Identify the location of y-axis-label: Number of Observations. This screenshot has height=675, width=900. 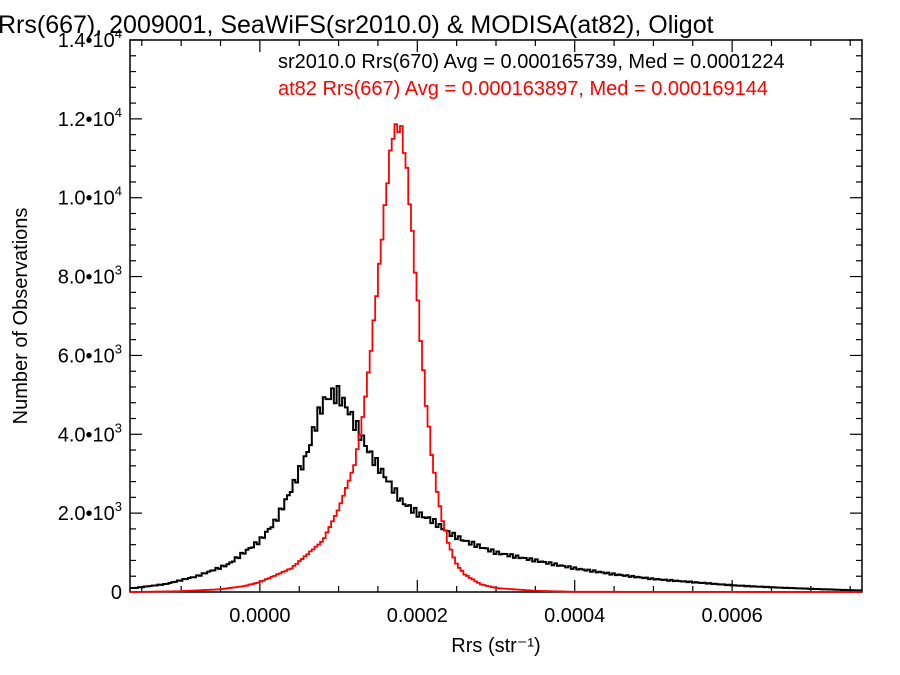
(21, 316).